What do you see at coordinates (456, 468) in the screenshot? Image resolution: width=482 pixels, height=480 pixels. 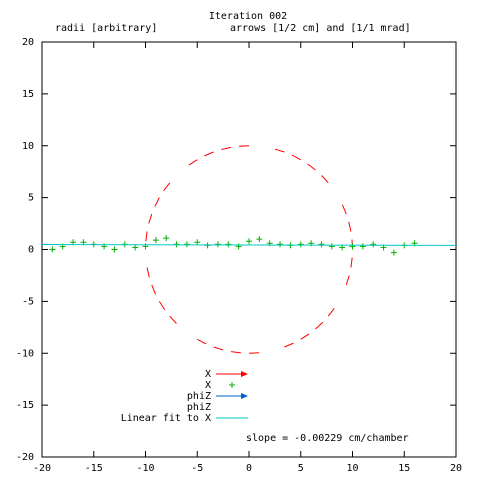 I see `x-tick-label: 20` at bounding box center [456, 468].